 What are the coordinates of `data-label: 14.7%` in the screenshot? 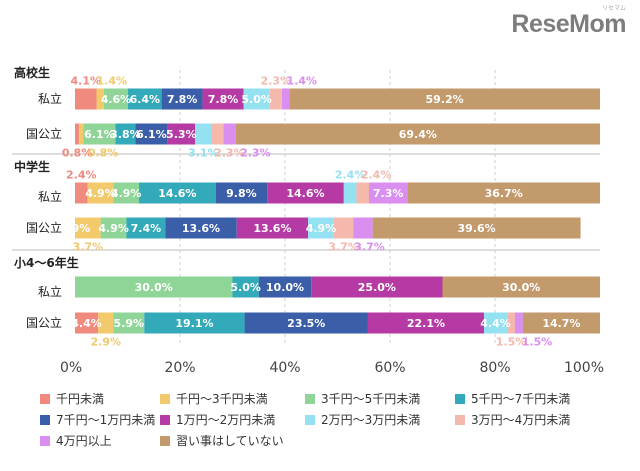 It's located at (561, 323).